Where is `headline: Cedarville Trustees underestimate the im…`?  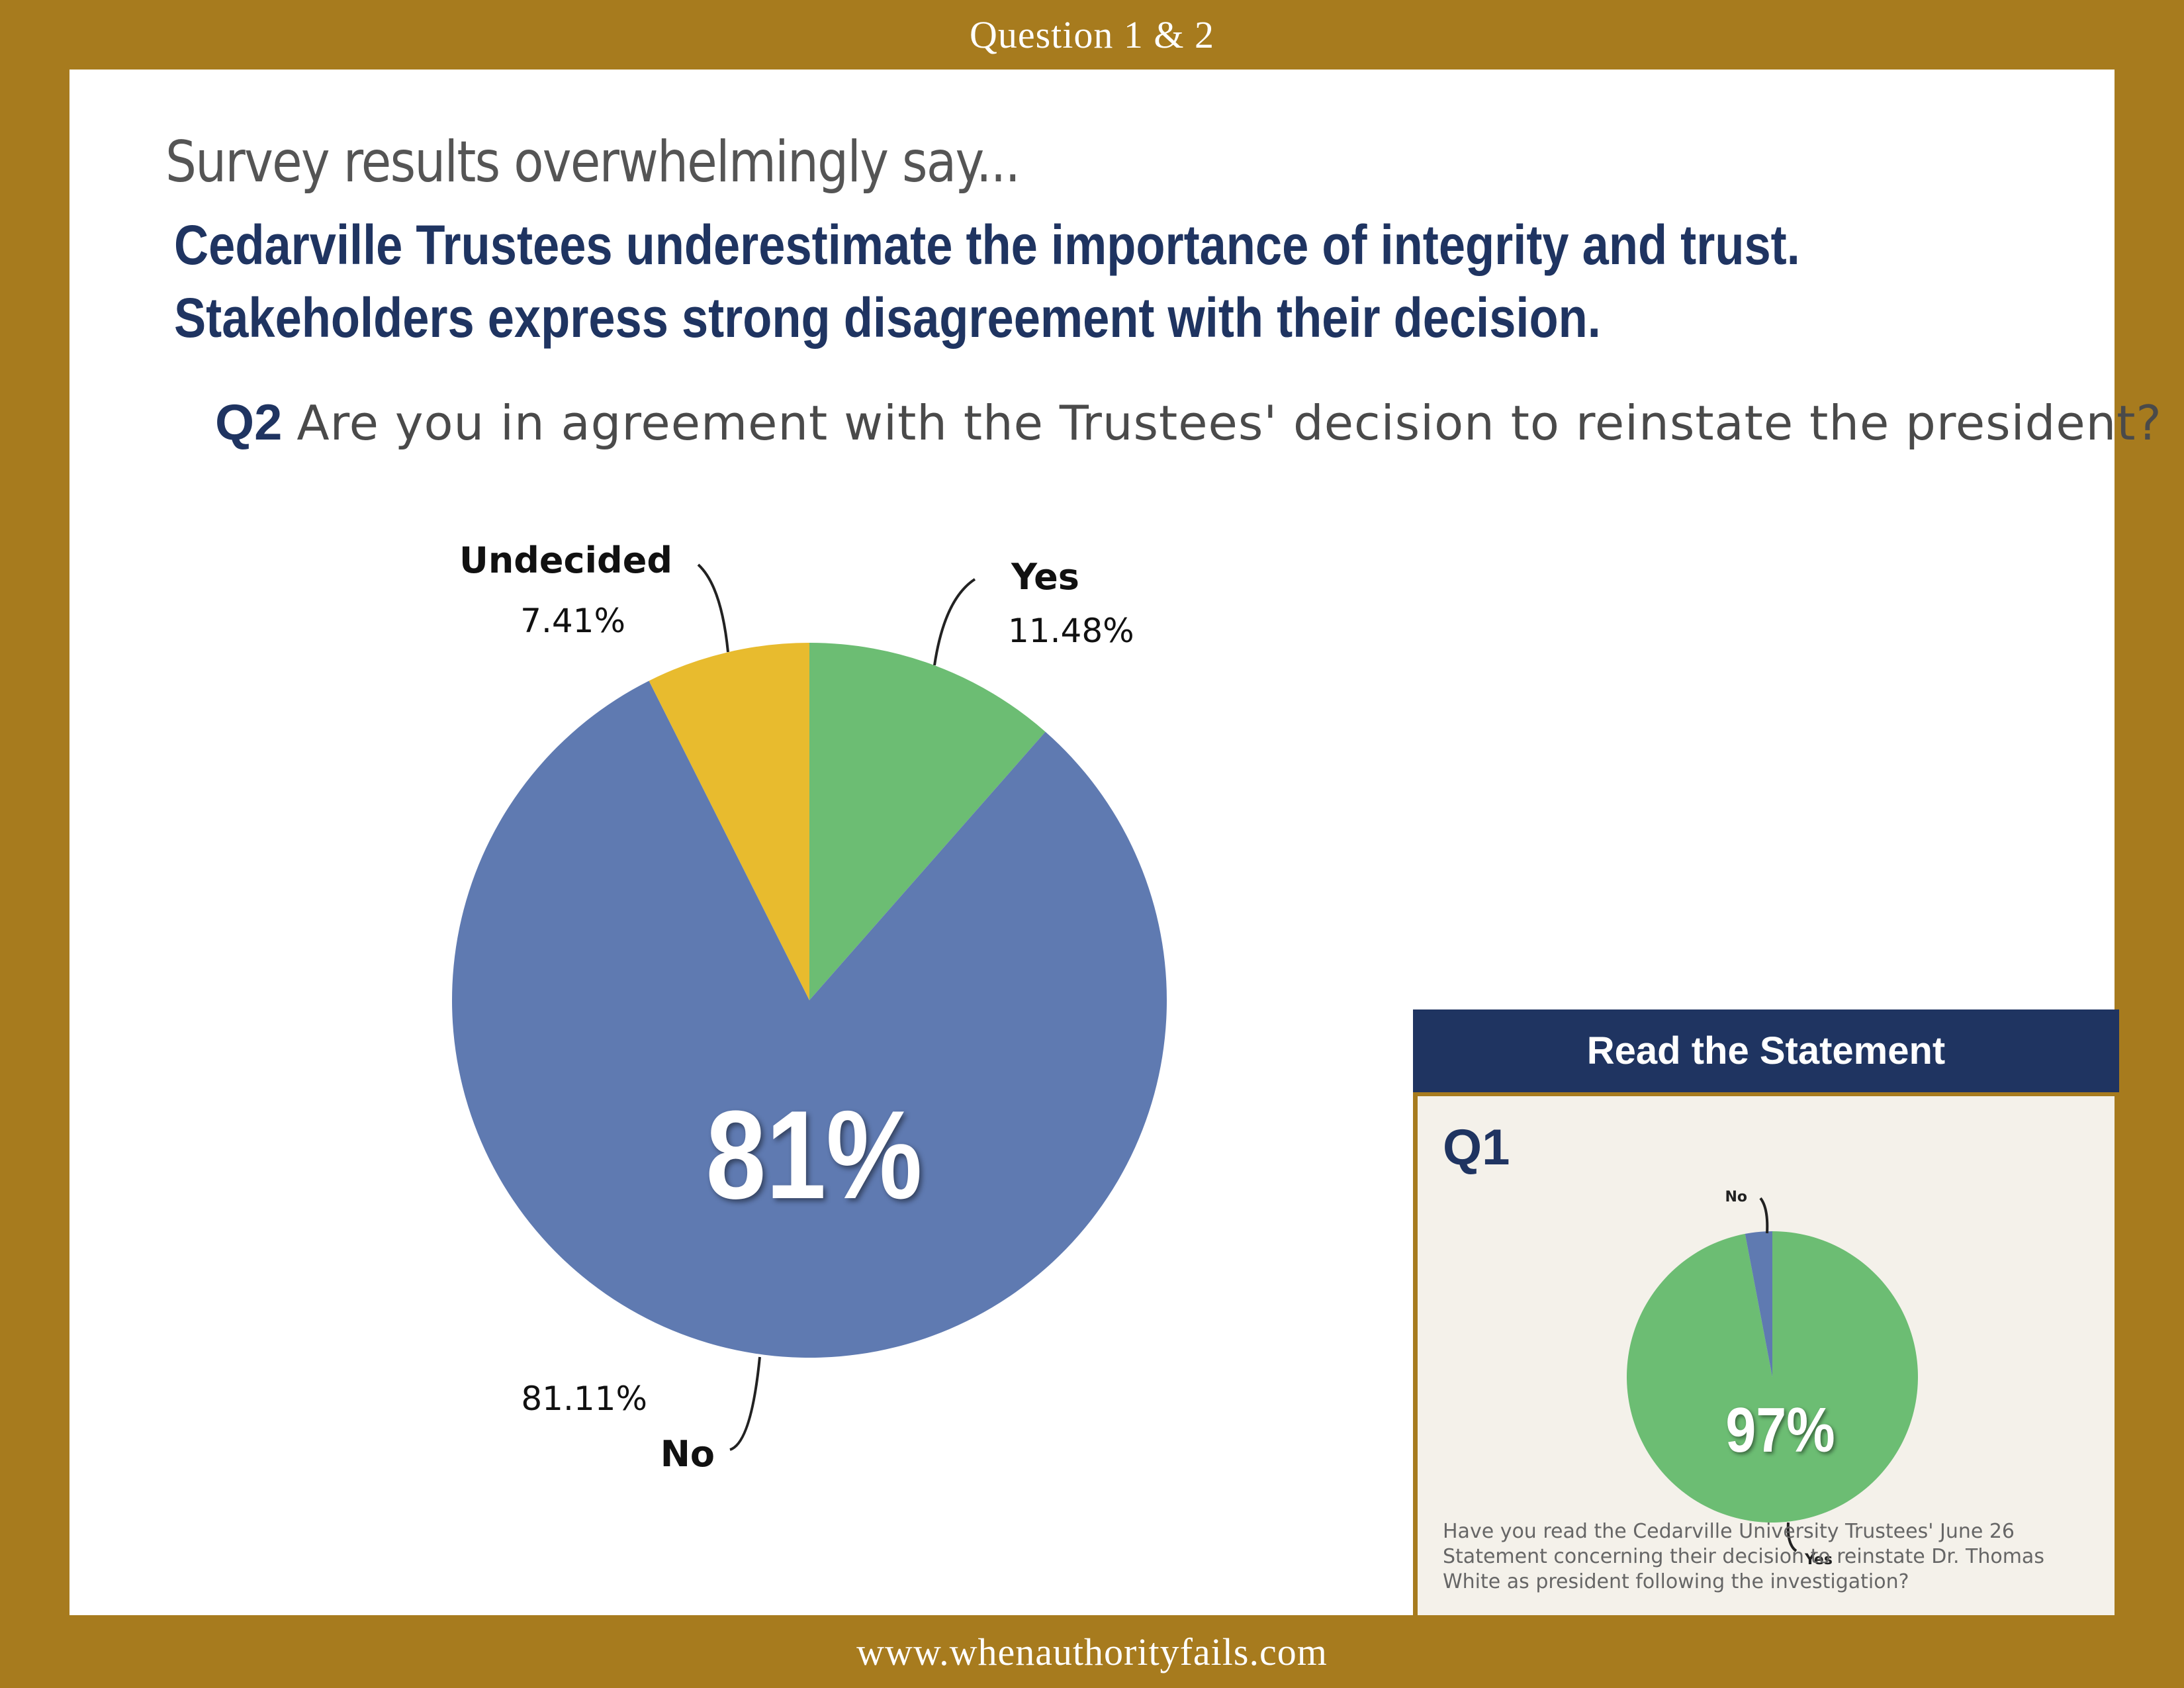
headline: Cedarville Trustees underestimate the im… is located at coordinates (987, 281).